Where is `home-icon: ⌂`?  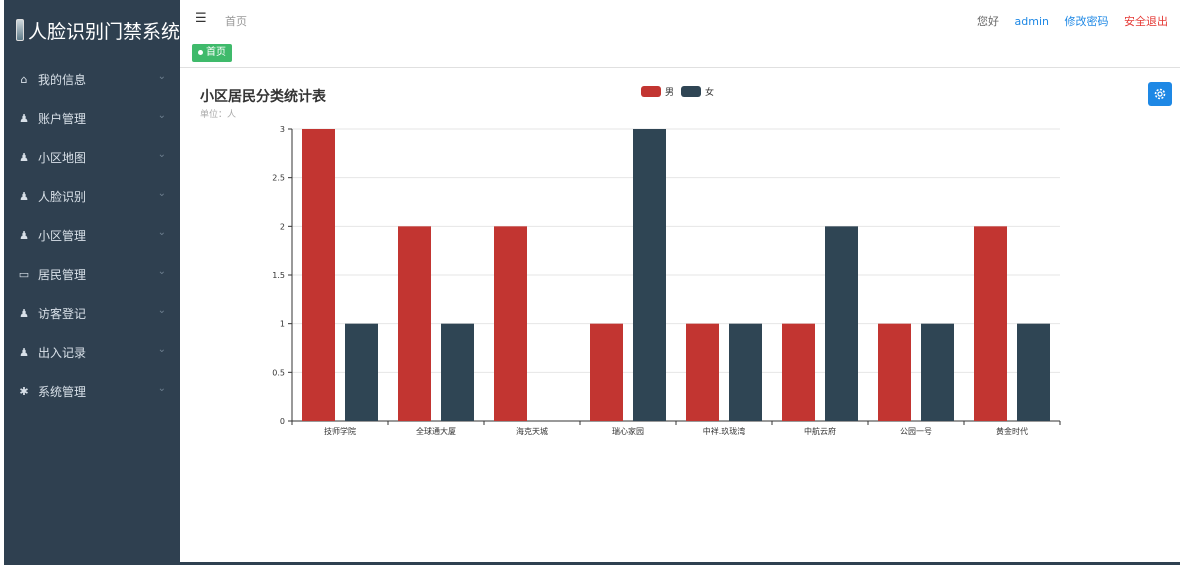
home-icon: ⌂ is located at coordinates (24, 79).